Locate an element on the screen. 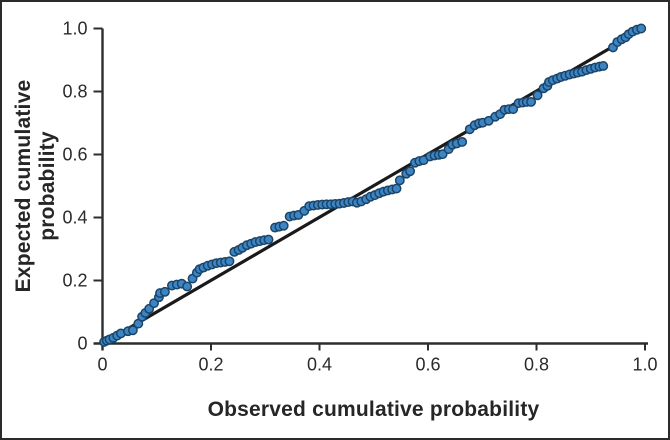 Image resolution: width=670 pixels, height=440 pixels. y-tick-label: 0.6 is located at coordinates (74, 155).